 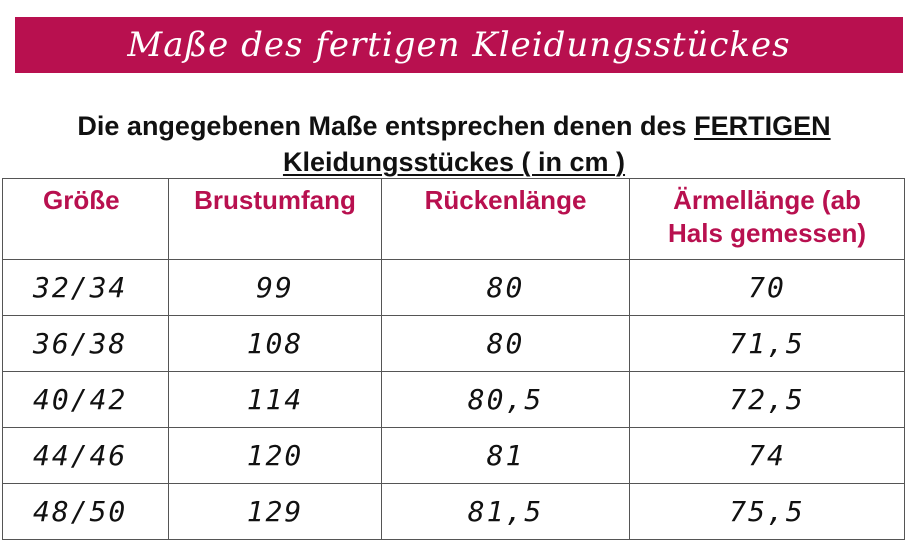 I want to click on cell-back-length: 81, so click(x=505, y=455).